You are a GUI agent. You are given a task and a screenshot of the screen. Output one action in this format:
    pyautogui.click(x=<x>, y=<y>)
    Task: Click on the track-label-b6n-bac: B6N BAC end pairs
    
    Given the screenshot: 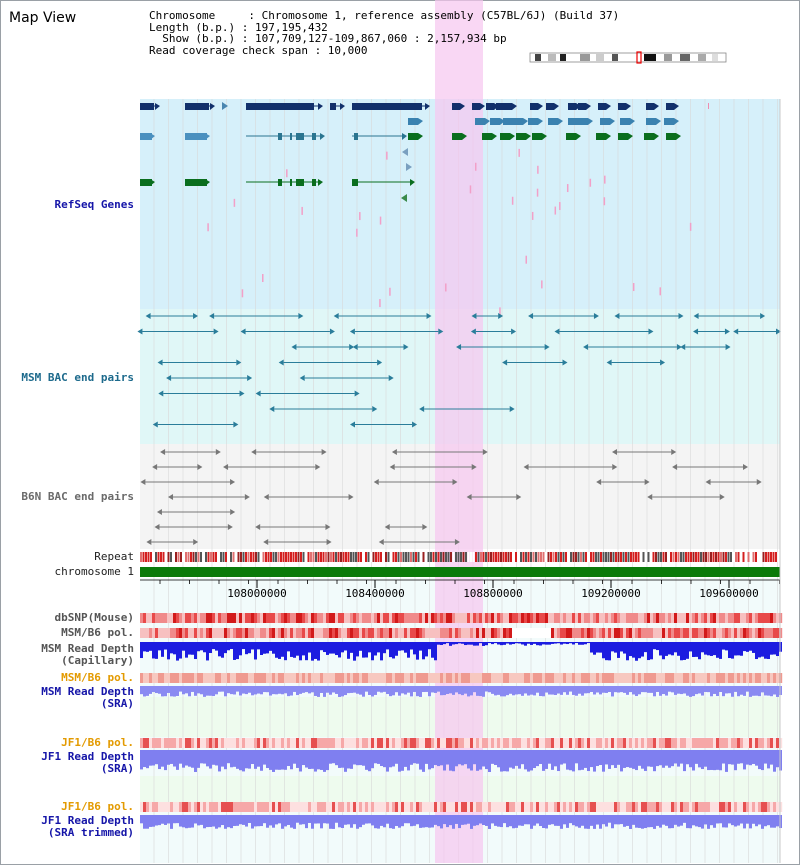 What is the action you would take?
    pyautogui.click(x=77, y=496)
    